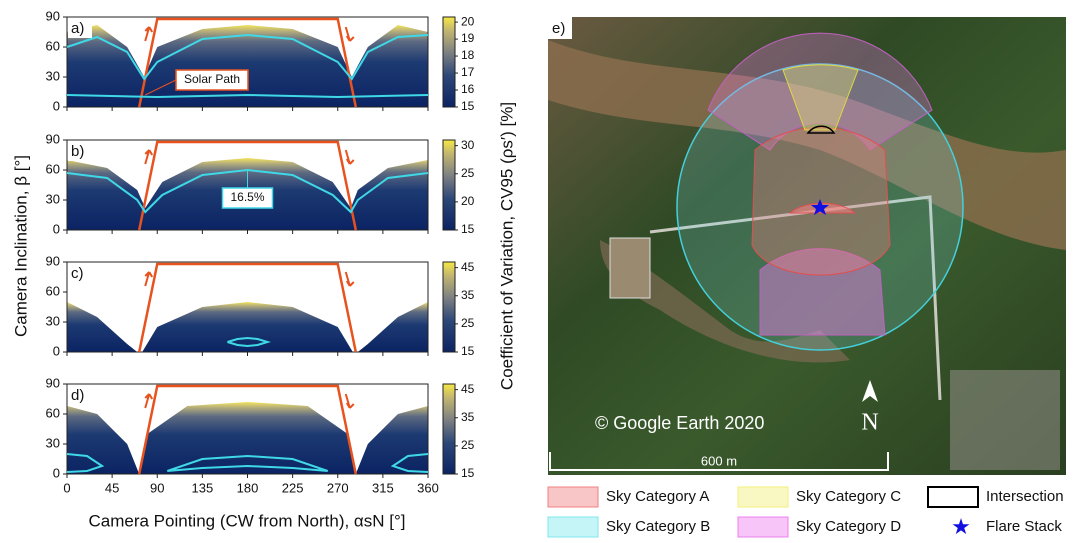 This screenshot has width=1073, height=543. What do you see at coordinates (870, 391) in the screenshot?
I see `north-arrow` at bounding box center [870, 391].